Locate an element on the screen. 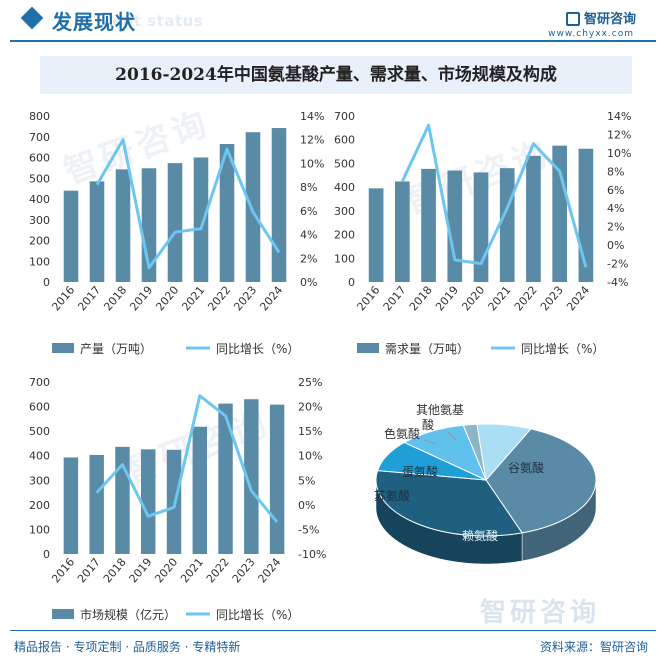 This screenshot has width=666, height=658. chart-title: 2016-2024年中国氨基酸产量、需求量、市场规模及构成 is located at coordinates (336, 75).